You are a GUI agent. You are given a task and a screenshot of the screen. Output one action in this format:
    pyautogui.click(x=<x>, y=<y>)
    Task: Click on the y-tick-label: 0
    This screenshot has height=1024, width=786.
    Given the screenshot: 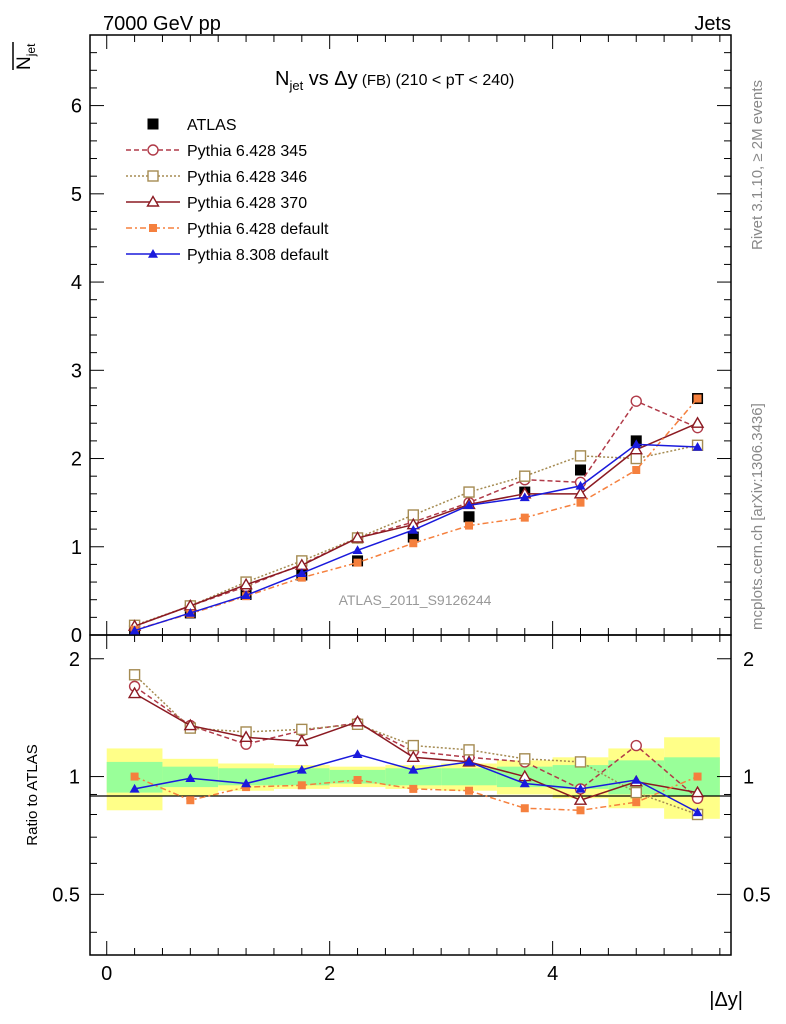 What is the action you would take?
    pyautogui.click(x=76, y=636)
    